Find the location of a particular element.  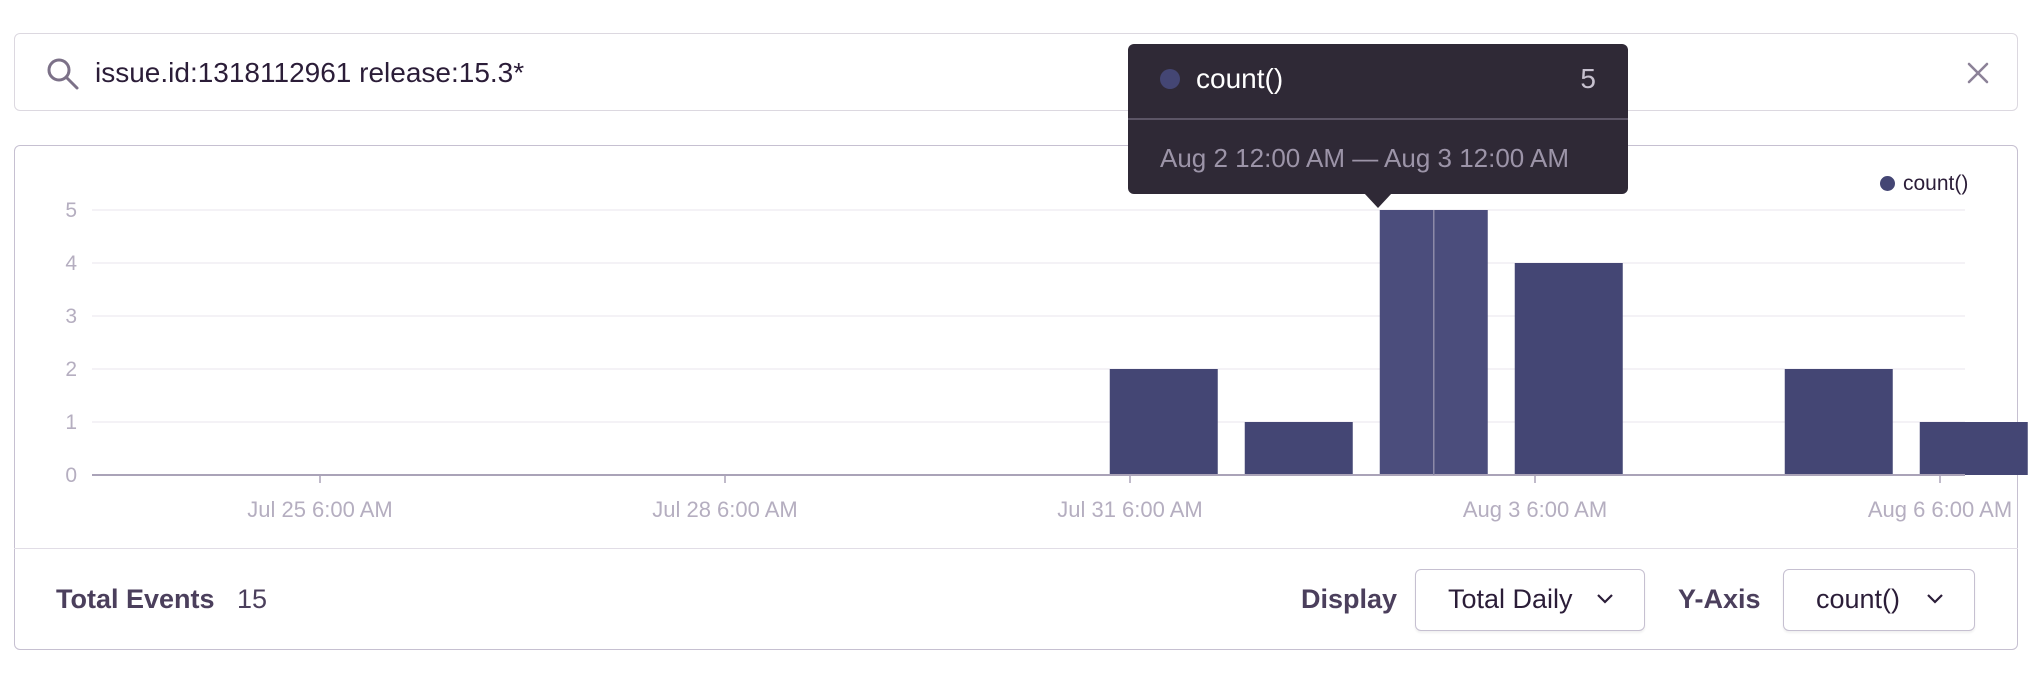

close-icon is located at coordinates (1978, 73).